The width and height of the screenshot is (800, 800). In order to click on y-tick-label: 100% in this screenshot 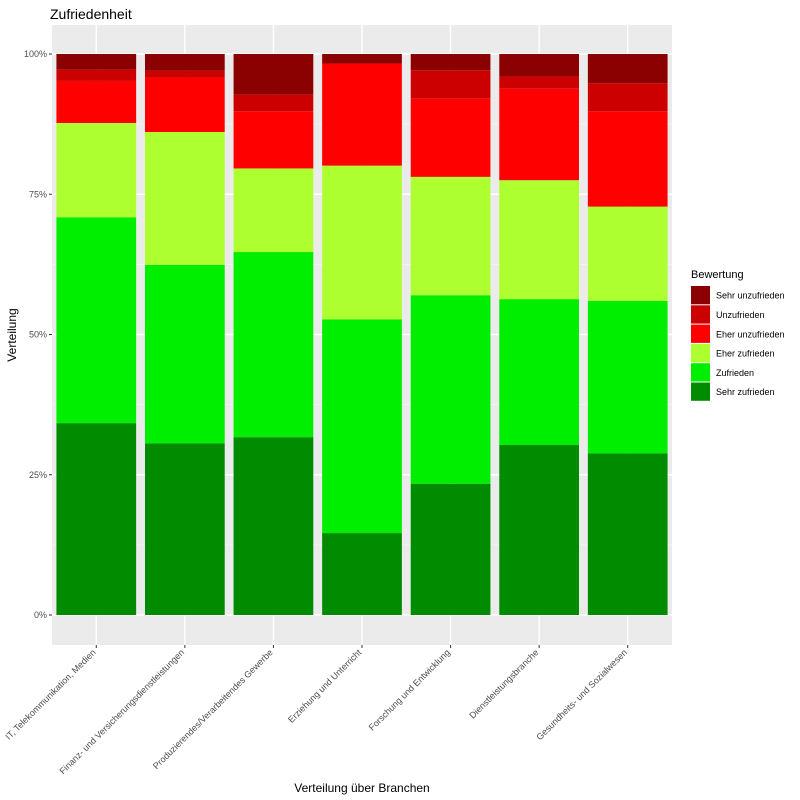, I will do `click(35, 54)`.